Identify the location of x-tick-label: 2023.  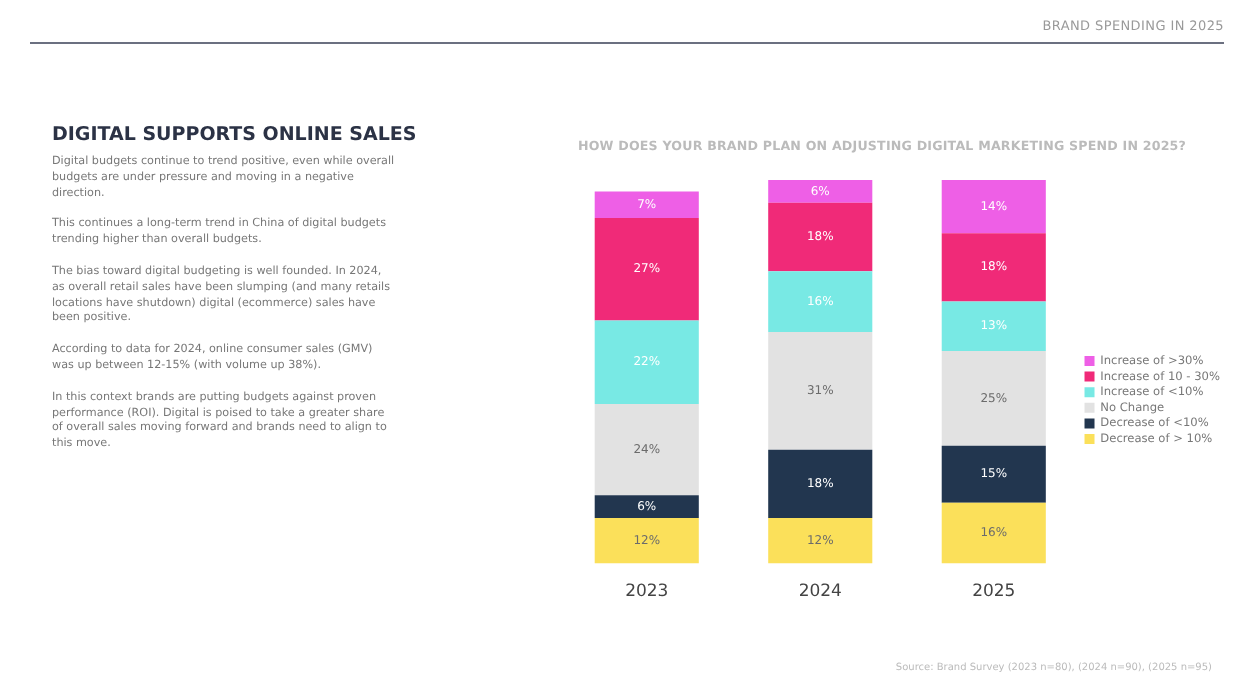
(647, 592).